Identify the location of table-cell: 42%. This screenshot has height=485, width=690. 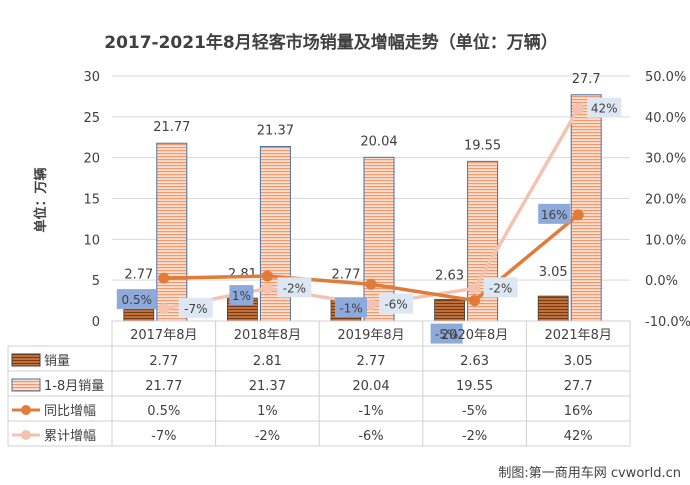
(578, 436).